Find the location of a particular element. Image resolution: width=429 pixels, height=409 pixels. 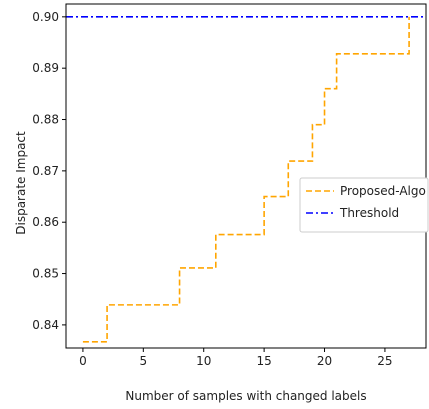

legend-label-threshold: Threshold is located at coordinates (369, 213).